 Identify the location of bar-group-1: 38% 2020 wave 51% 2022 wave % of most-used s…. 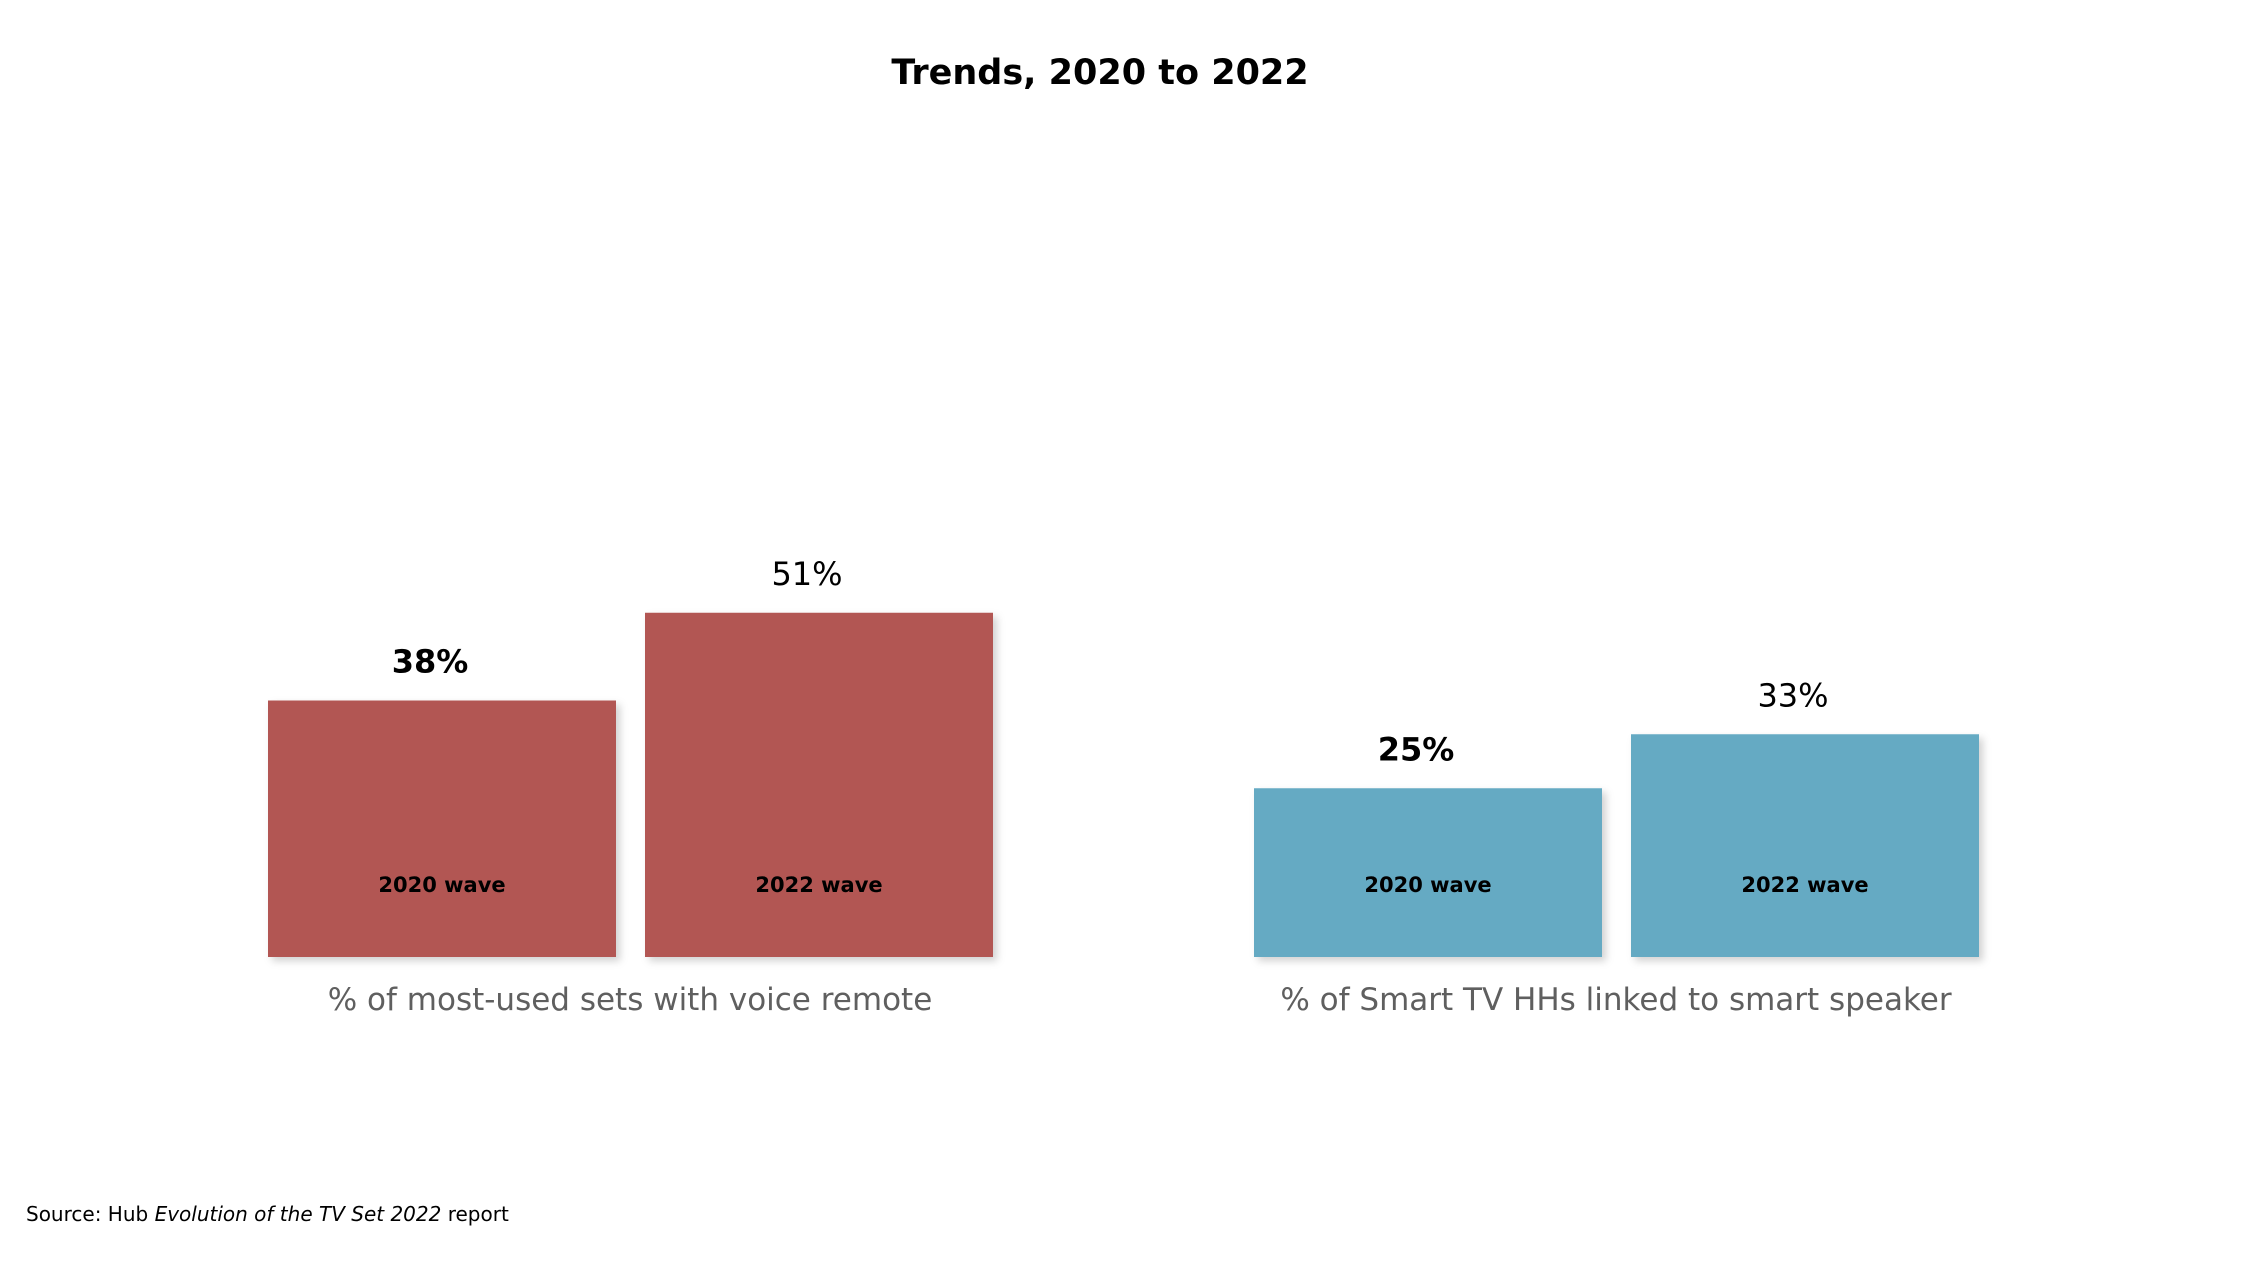
(630, 786).